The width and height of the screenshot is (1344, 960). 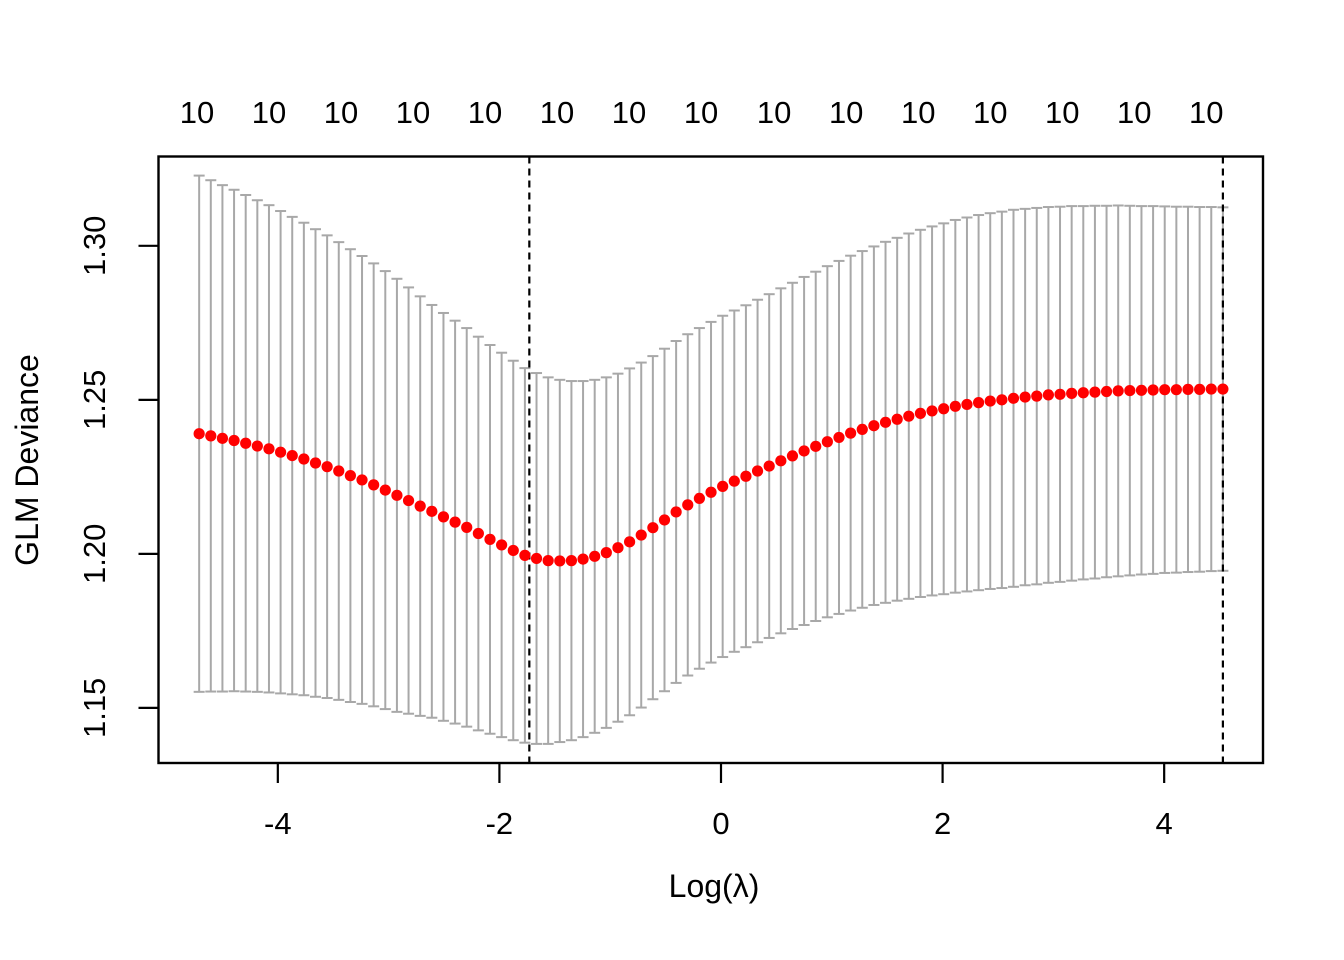 I want to click on top-axis-nonzero-counts: 10 10 10 10 10 10 10 10 10 10 10 10 10 10 10, so click(x=702, y=112).